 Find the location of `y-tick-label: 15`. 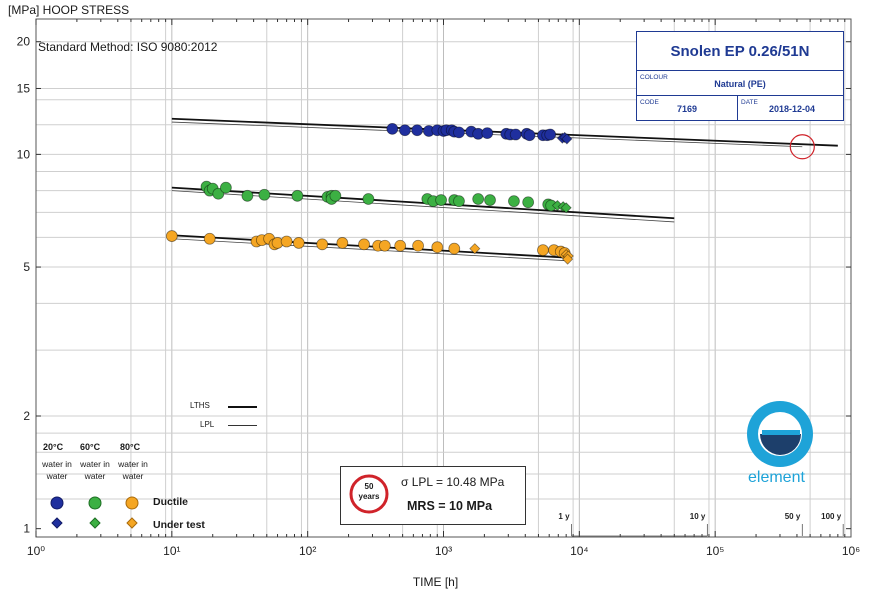

y-tick-label: 15 is located at coordinates (24, 88).